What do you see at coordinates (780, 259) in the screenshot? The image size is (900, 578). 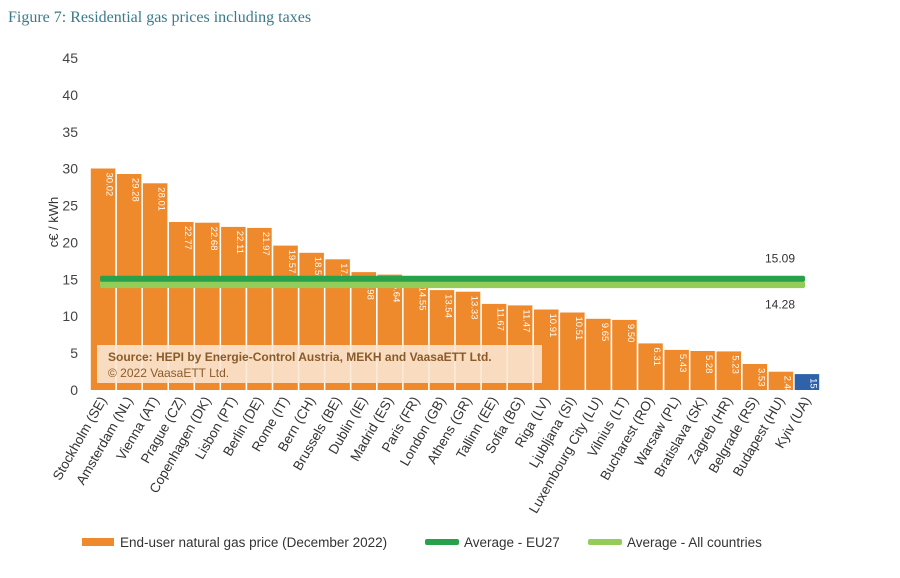 I see `average-eu27-value: 15.09` at bounding box center [780, 259].